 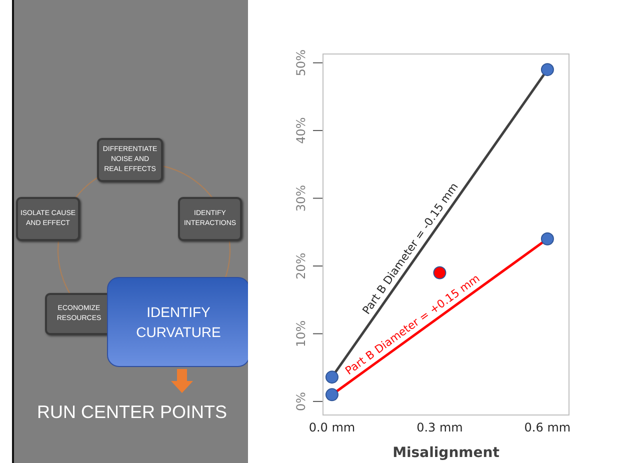 What do you see at coordinates (547, 427) in the screenshot?
I see `x-tick-label: 0.6 mm` at bounding box center [547, 427].